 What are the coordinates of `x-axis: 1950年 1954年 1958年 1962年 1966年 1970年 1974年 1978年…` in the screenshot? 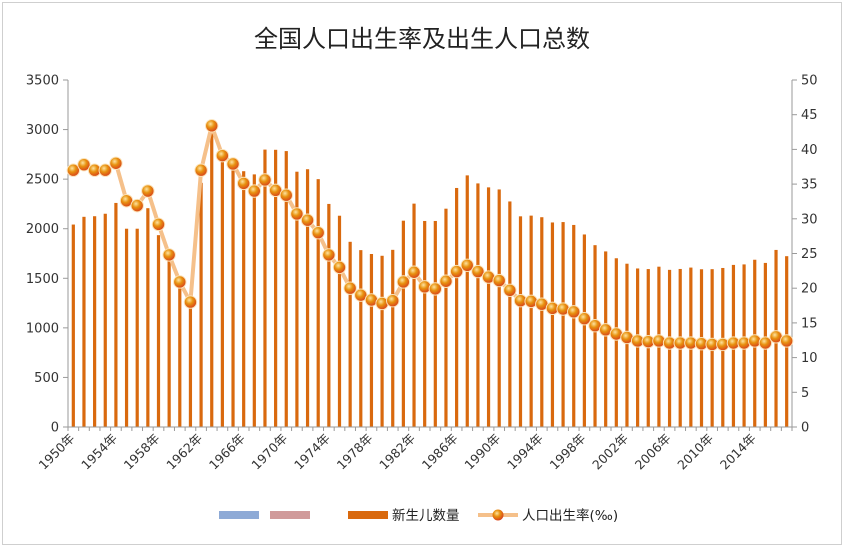 It's located at (414, 449).